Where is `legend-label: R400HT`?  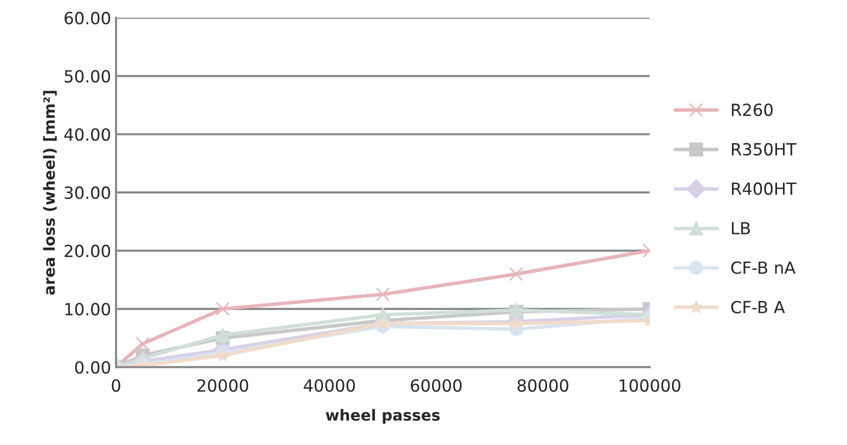
legend-label: R400HT is located at coordinates (764, 189).